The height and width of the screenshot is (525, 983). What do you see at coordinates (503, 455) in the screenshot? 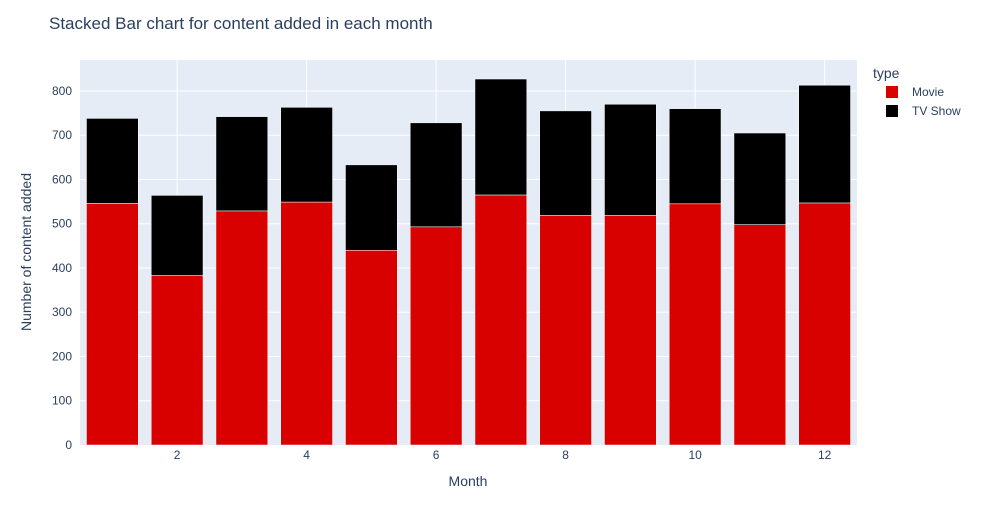
I see `x-axis-ticks: 2 4 6 8 10 12` at bounding box center [503, 455].